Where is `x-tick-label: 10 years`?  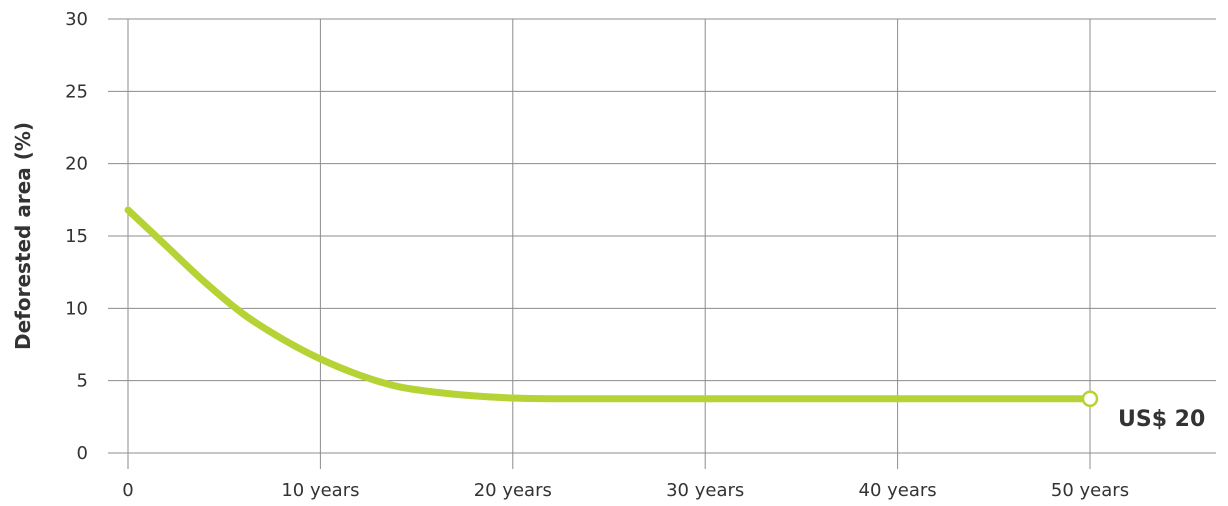
x-tick-label: 10 years is located at coordinates (320, 490).